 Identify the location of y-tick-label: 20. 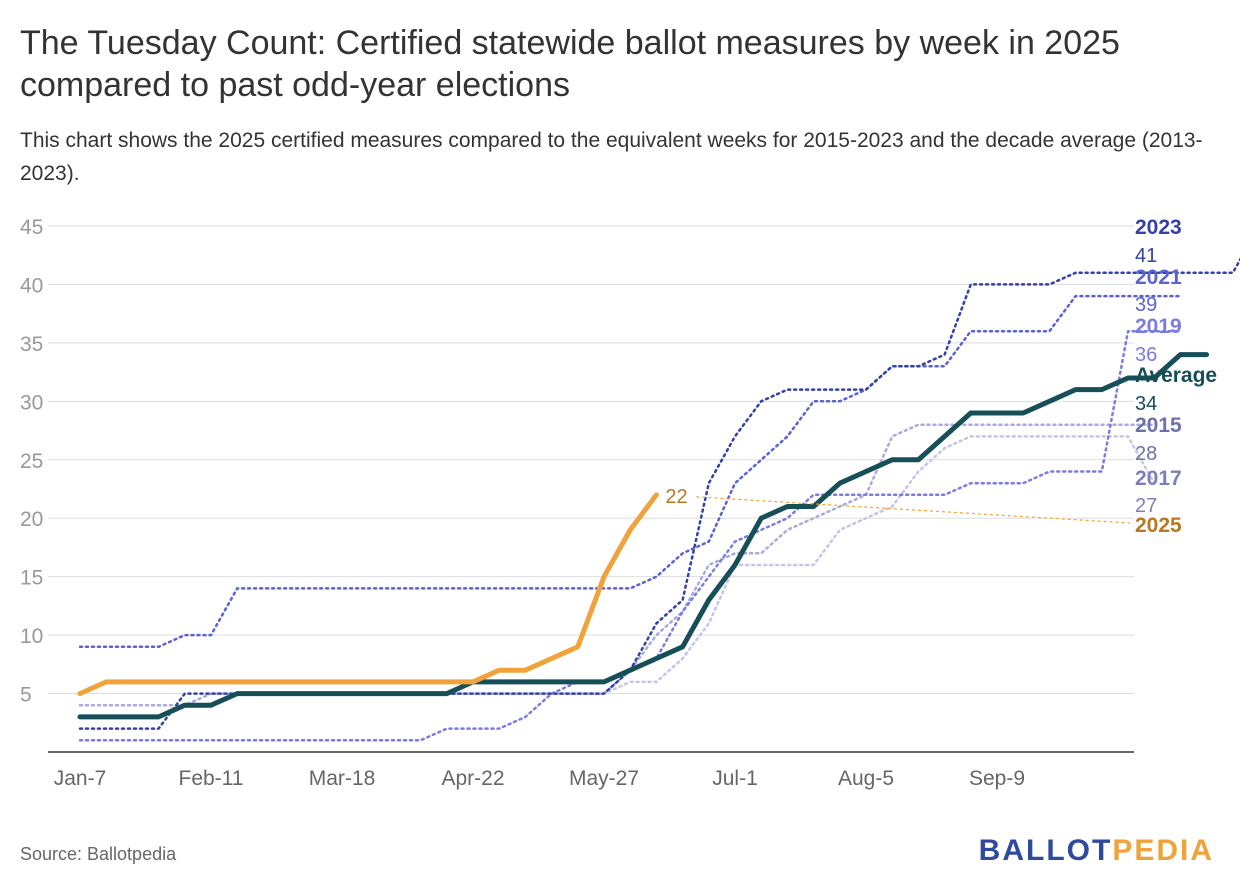
(31, 519).